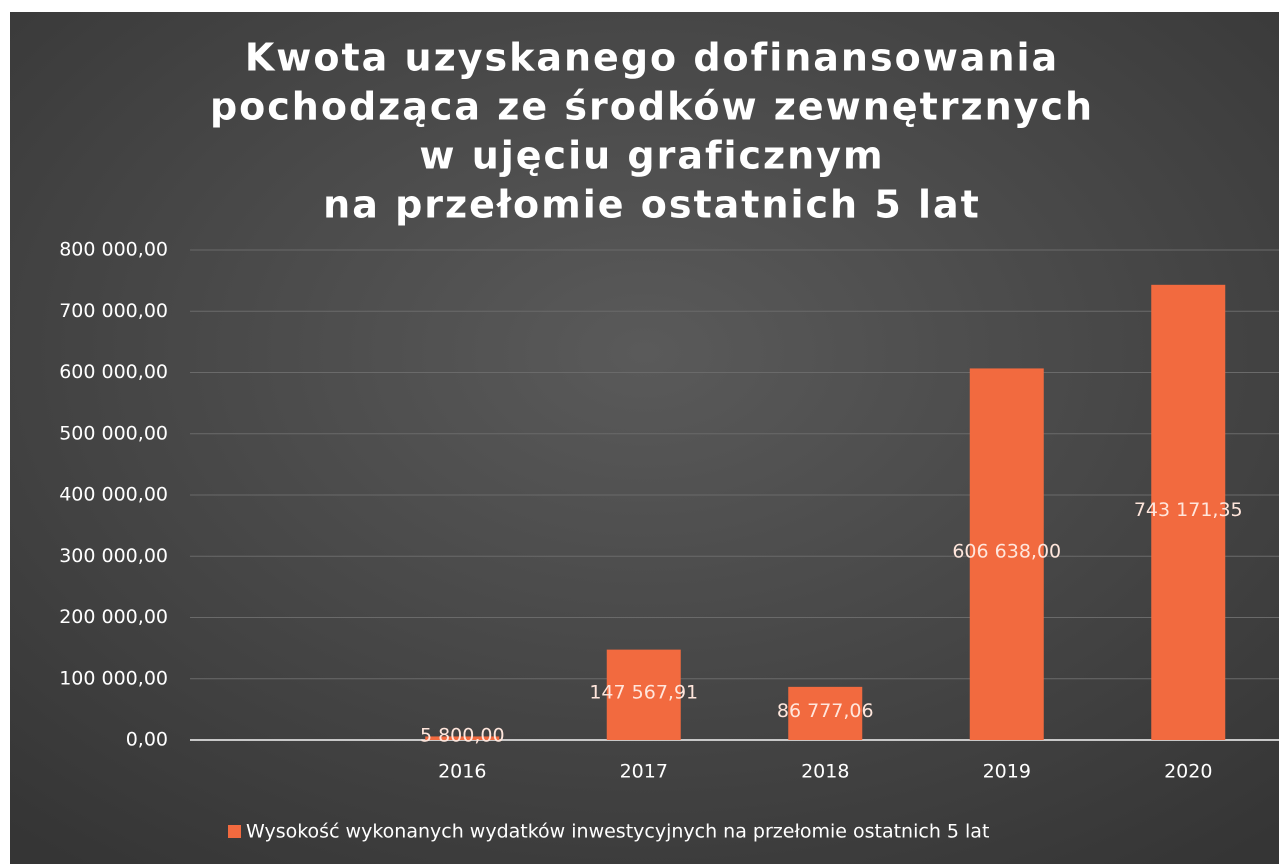 The image size is (1279, 864). What do you see at coordinates (644, 772) in the screenshot?
I see `x-tick-label: 2017` at bounding box center [644, 772].